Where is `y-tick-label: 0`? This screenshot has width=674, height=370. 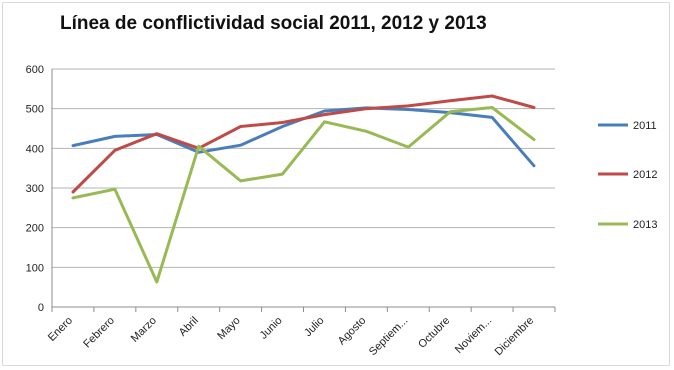 y-tick-label: 0 is located at coordinates (41, 308).